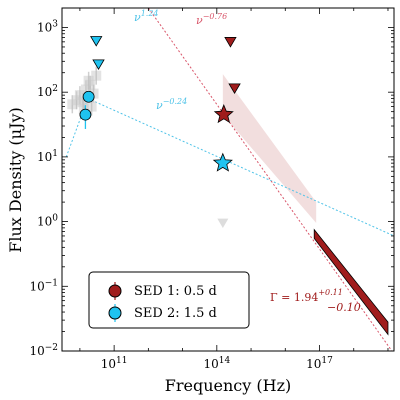 This screenshot has width=400, height=400. What do you see at coordinates (269, 149) in the screenshot?
I see `opt-xray-wedge` at bounding box center [269, 149].